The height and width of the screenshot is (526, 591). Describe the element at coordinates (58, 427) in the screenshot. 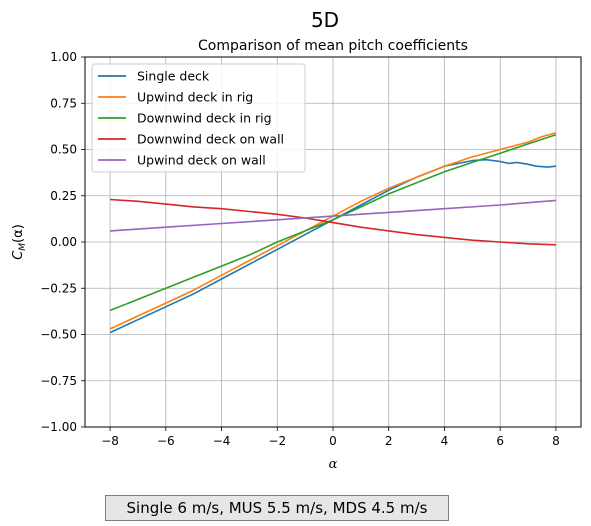

I see `y-tick-label: −1.00` at that location.